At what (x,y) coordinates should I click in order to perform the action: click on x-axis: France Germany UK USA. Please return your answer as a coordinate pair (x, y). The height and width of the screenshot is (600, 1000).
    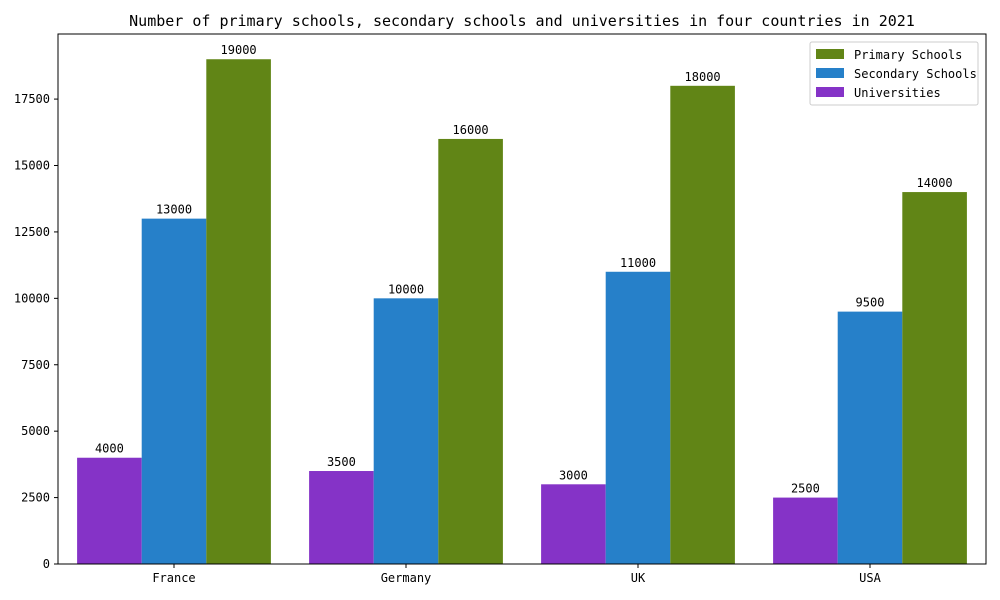
    Looking at the image, I should click on (517, 574).